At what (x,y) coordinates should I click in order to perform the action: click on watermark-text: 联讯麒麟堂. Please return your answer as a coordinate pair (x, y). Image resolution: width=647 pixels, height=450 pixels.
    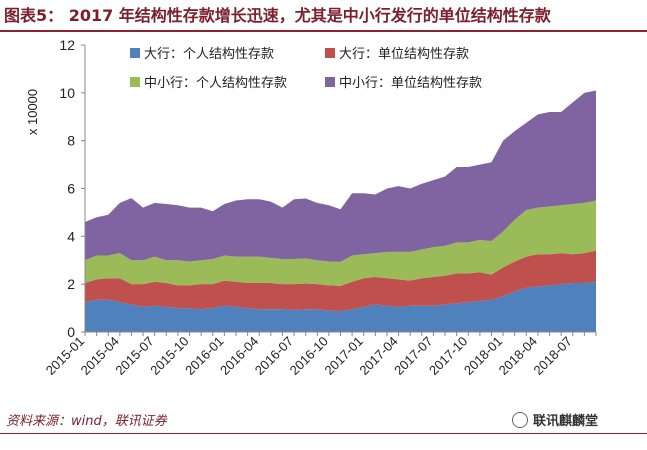
    Looking at the image, I should click on (566, 421).